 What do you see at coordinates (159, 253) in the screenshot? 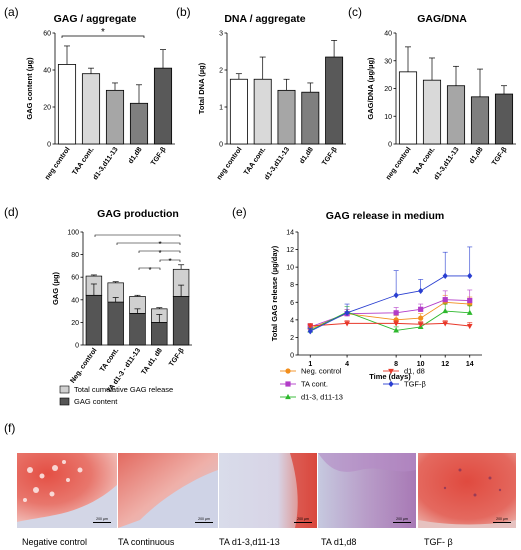
I see `significance-star-d2: *` at bounding box center [159, 253].